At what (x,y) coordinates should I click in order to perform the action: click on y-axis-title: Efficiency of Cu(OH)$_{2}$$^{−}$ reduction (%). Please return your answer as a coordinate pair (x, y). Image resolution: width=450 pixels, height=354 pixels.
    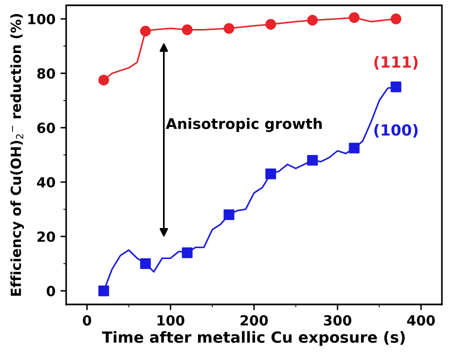
    Looking at the image, I should click on (17, 155).